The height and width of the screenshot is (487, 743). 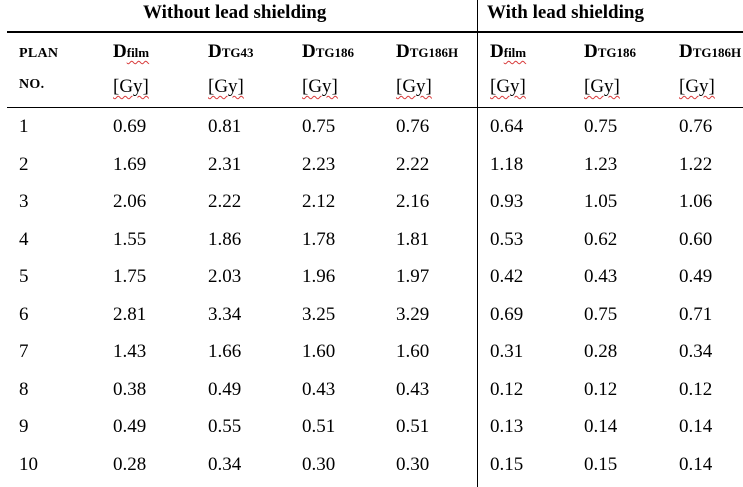 I want to click on dose-value-cell: 2.06, so click(x=130, y=201).